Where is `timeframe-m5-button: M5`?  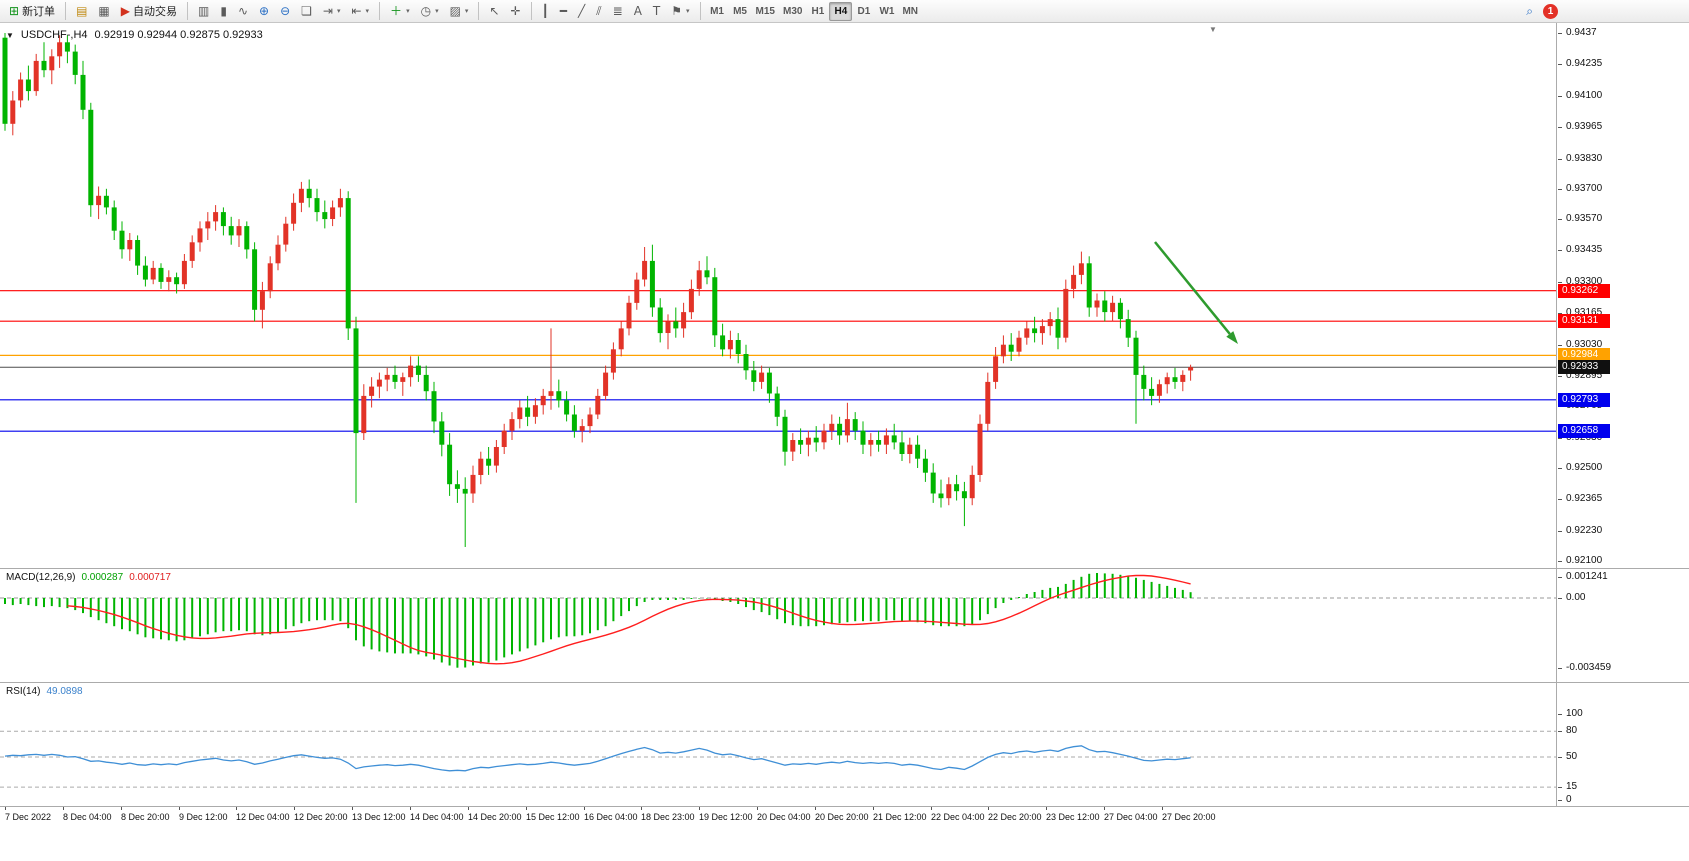 timeframe-m5-button: M5 is located at coordinates (740, 11).